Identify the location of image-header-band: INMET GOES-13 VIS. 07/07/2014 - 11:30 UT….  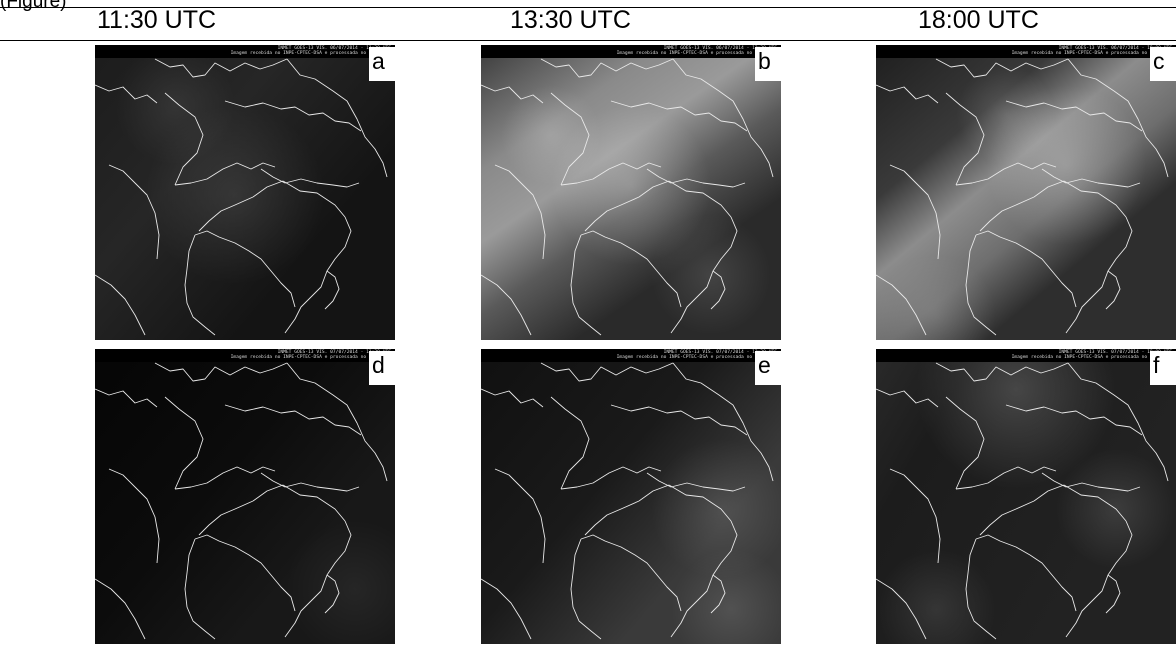
(245, 355).